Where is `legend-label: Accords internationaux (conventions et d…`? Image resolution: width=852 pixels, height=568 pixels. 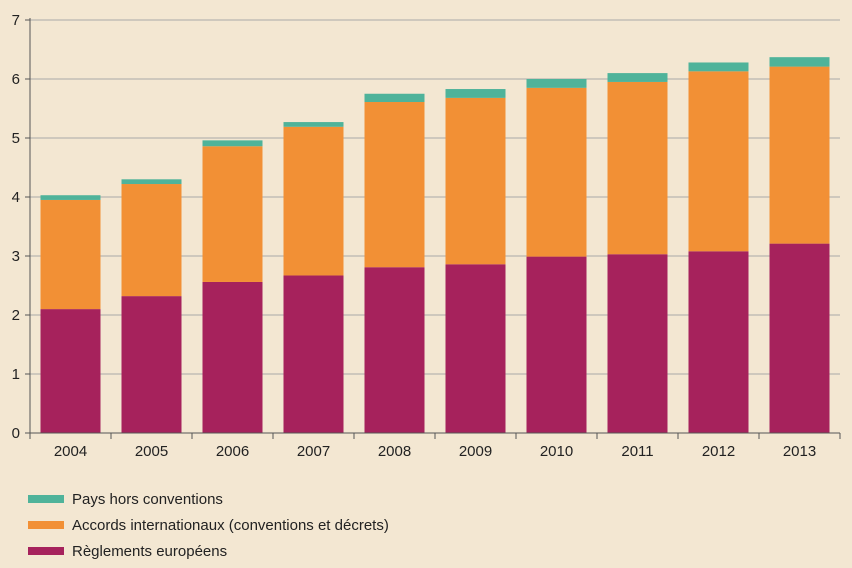
legend-label: Accords internationaux (conventions et d… is located at coordinates (230, 525).